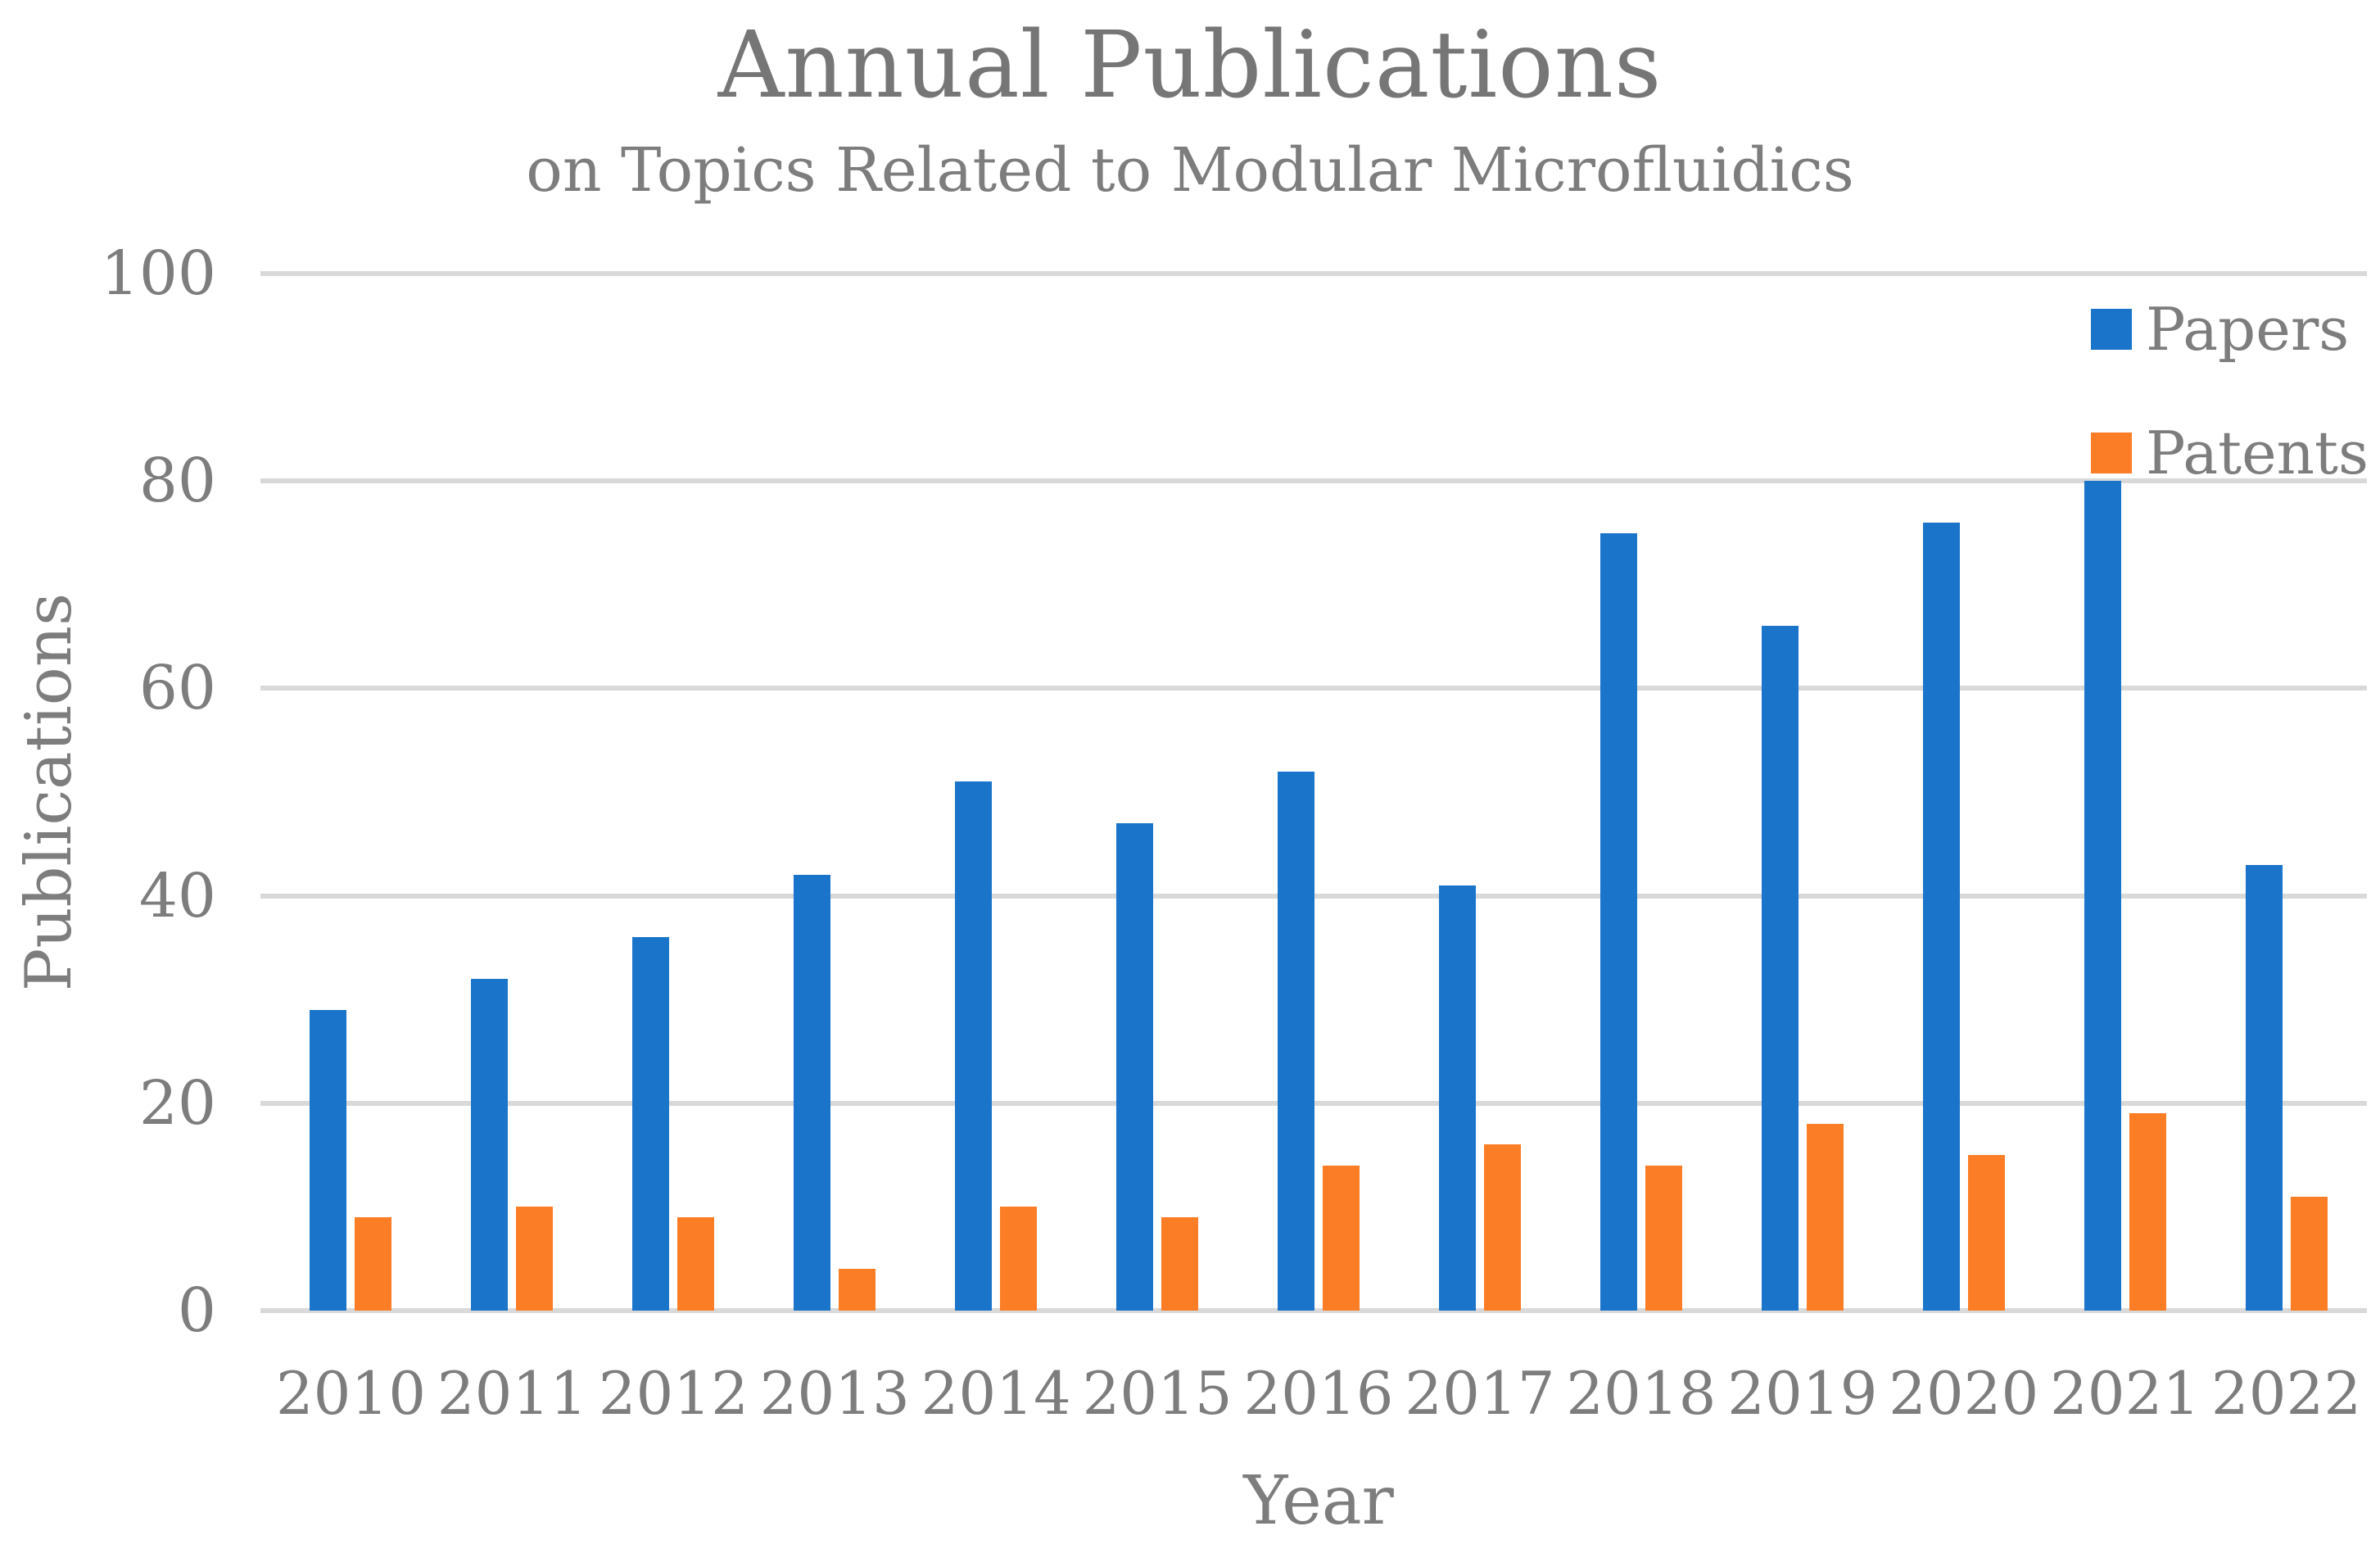 Image resolution: width=2380 pixels, height=1558 pixels. What do you see at coordinates (1618, 921) in the screenshot?
I see `papers-bar-2018` at bounding box center [1618, 921].